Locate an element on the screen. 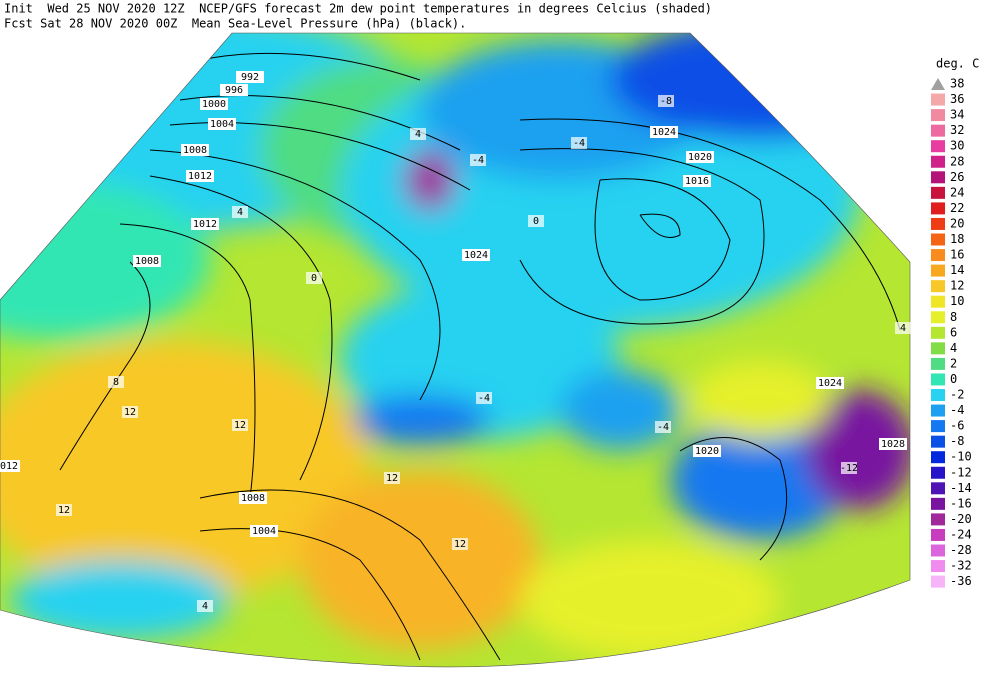 The image size is (1000, 680). value-label-text: -8 is located at coordinates (666, 101).